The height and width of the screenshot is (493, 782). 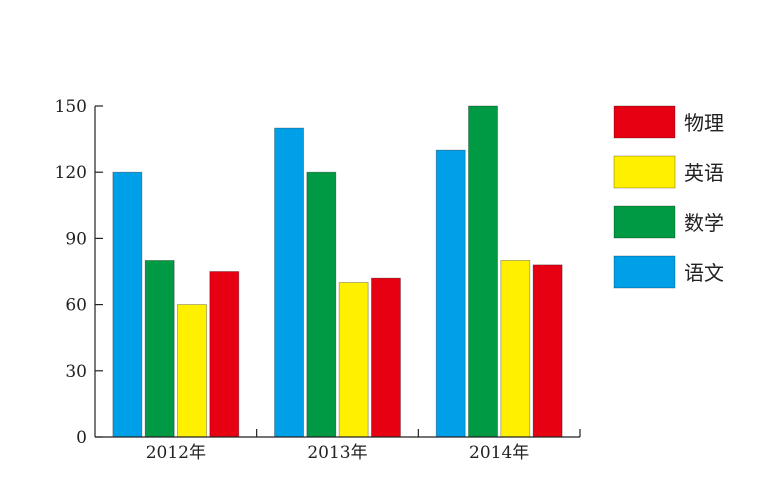 I want to click on bar-英语-2012年, so click(x=192, y=371).